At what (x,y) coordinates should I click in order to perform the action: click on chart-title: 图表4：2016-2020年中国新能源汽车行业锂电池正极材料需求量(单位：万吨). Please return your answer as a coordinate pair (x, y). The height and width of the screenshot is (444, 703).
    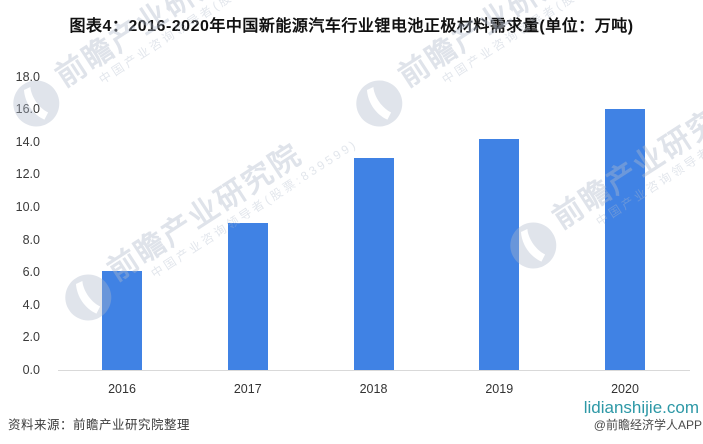
    Looking at the image, I should click on (351, 26).